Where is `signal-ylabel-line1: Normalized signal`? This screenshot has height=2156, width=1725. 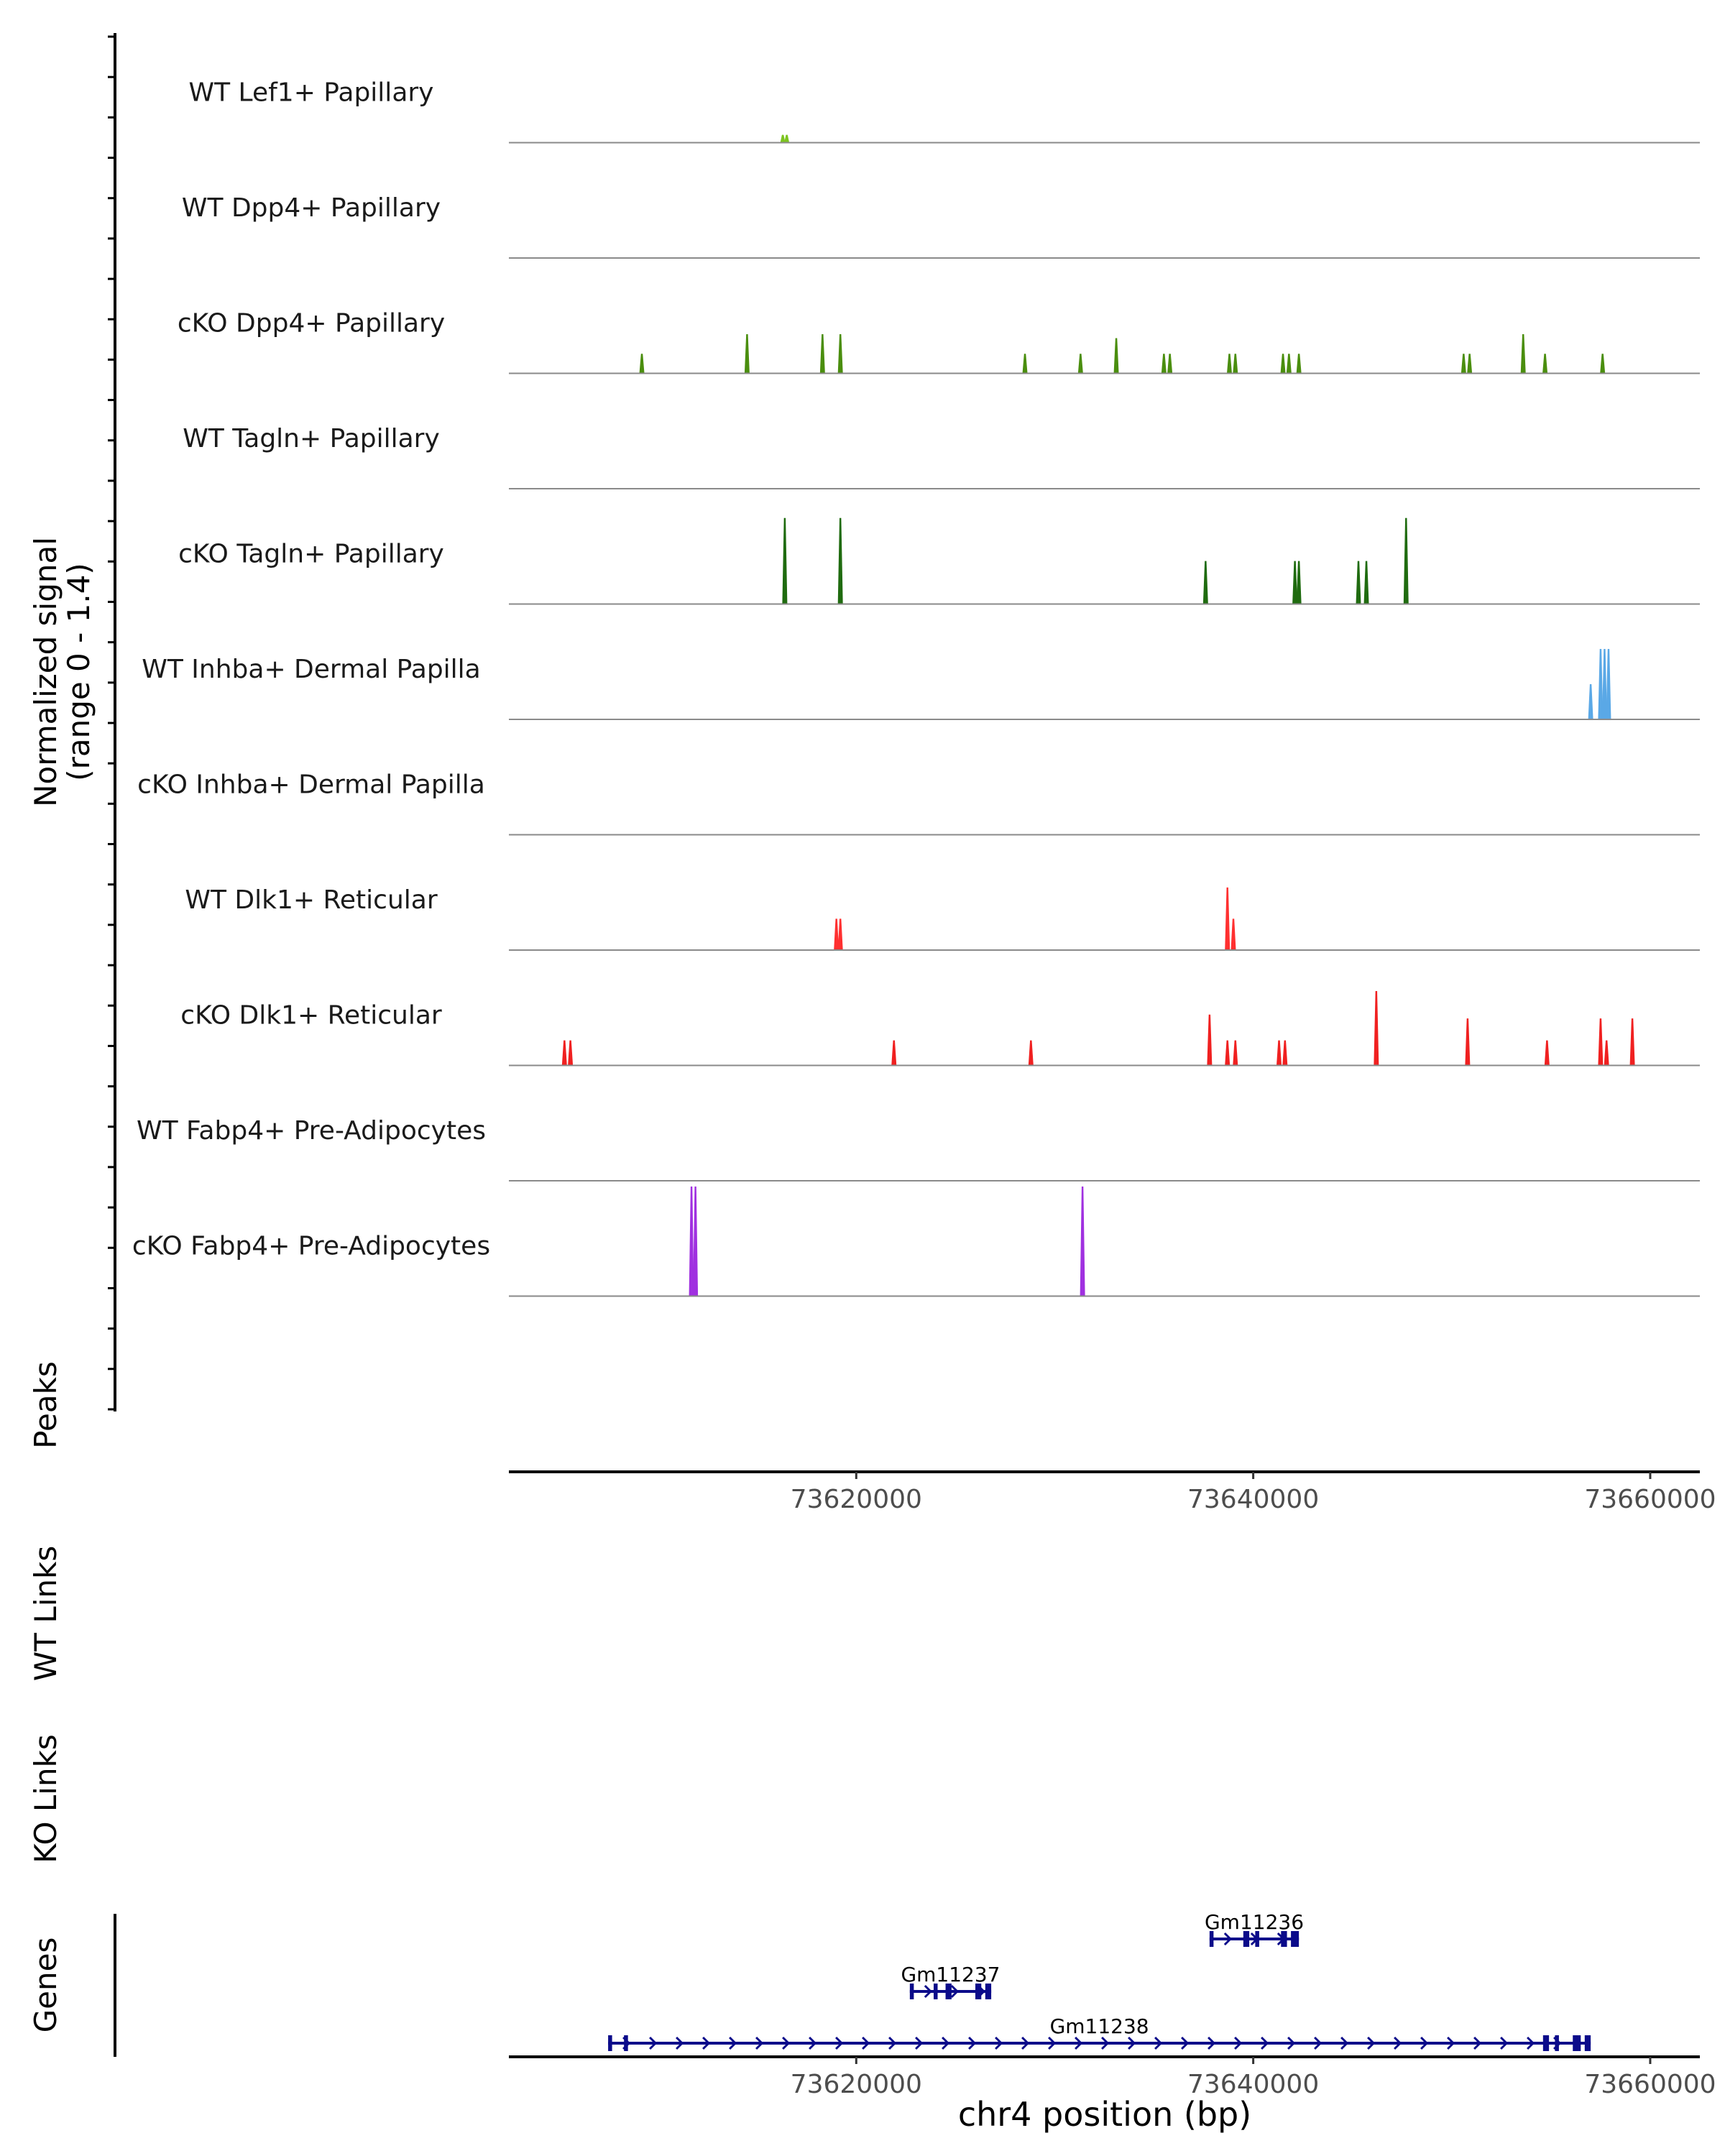
signal-ylabel-line1: Normalized signal is located at coordinates (45, 672).